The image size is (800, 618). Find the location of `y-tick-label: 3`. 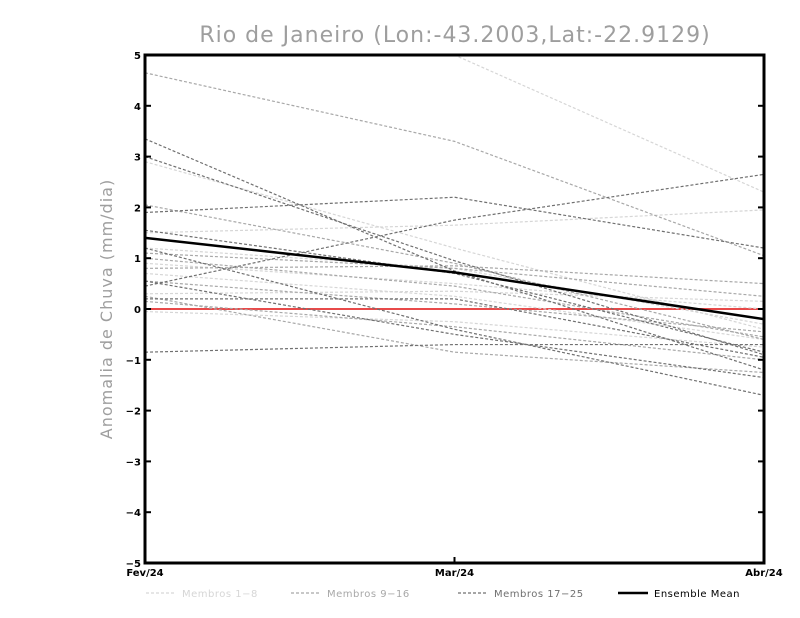

y-tick-label: 3 is located at coordinates (137, 158).